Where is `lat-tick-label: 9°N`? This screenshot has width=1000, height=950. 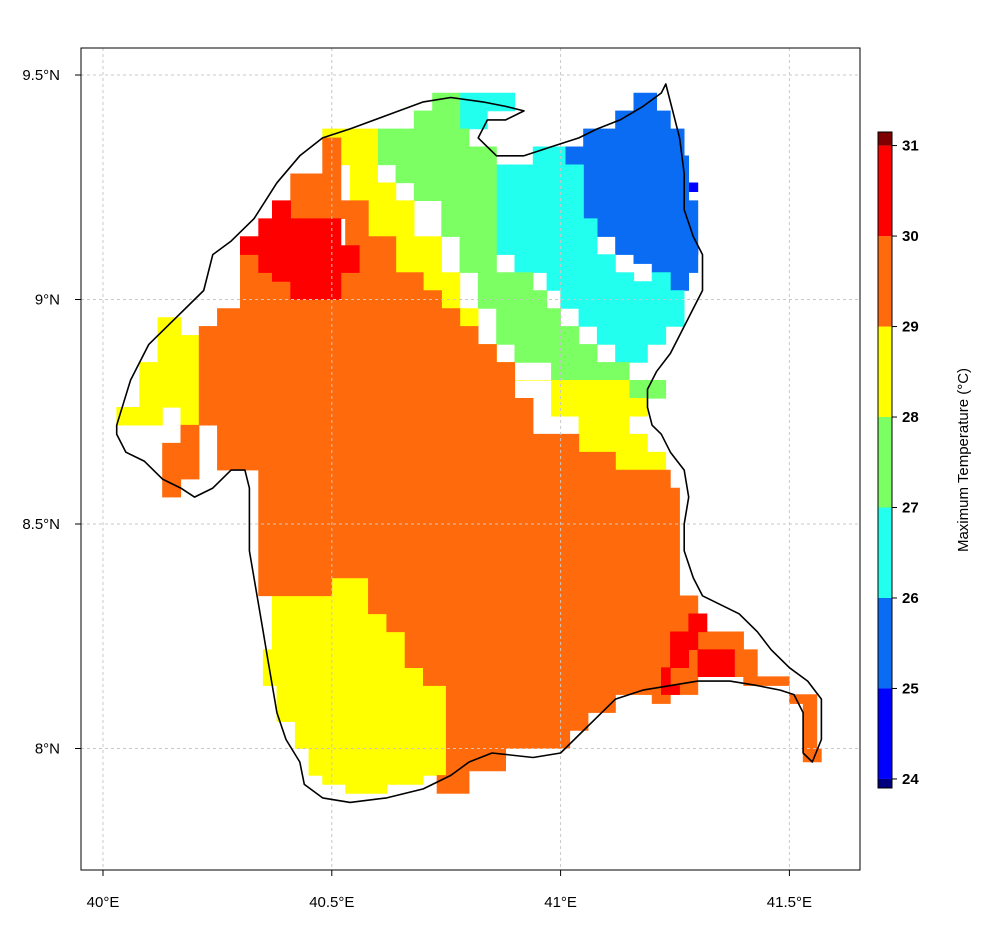 lat-tick-label: 9°N is located at coordinates (47, 300).